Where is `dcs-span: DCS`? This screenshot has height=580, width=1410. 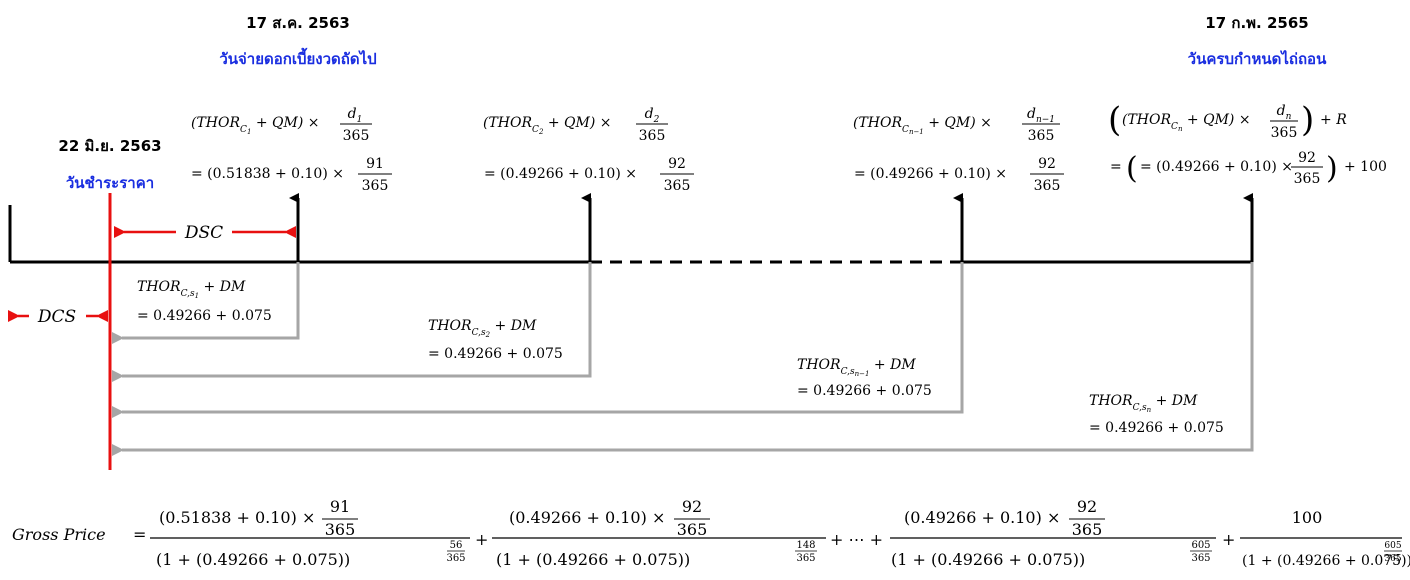
dcs-span: DCS is located at coordinates (57, 317).